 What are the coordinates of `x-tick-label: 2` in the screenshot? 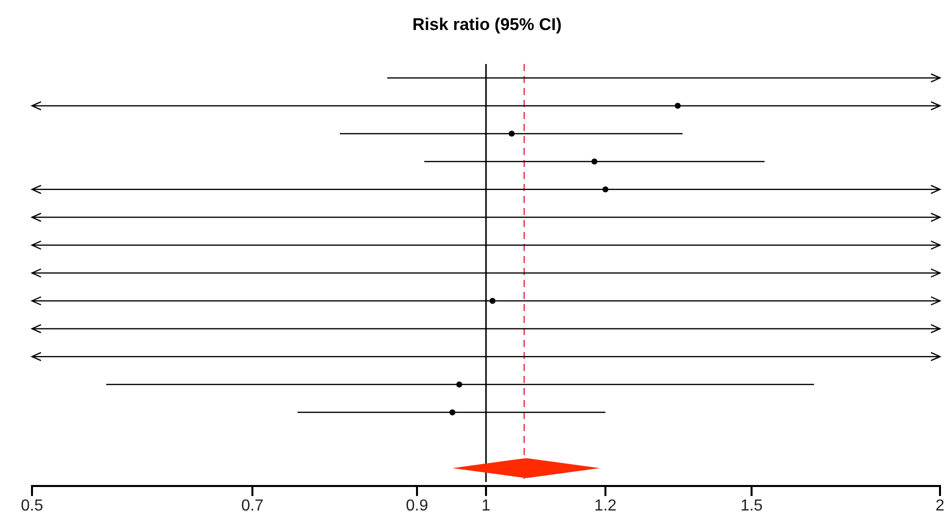 It's located at (940, 505).